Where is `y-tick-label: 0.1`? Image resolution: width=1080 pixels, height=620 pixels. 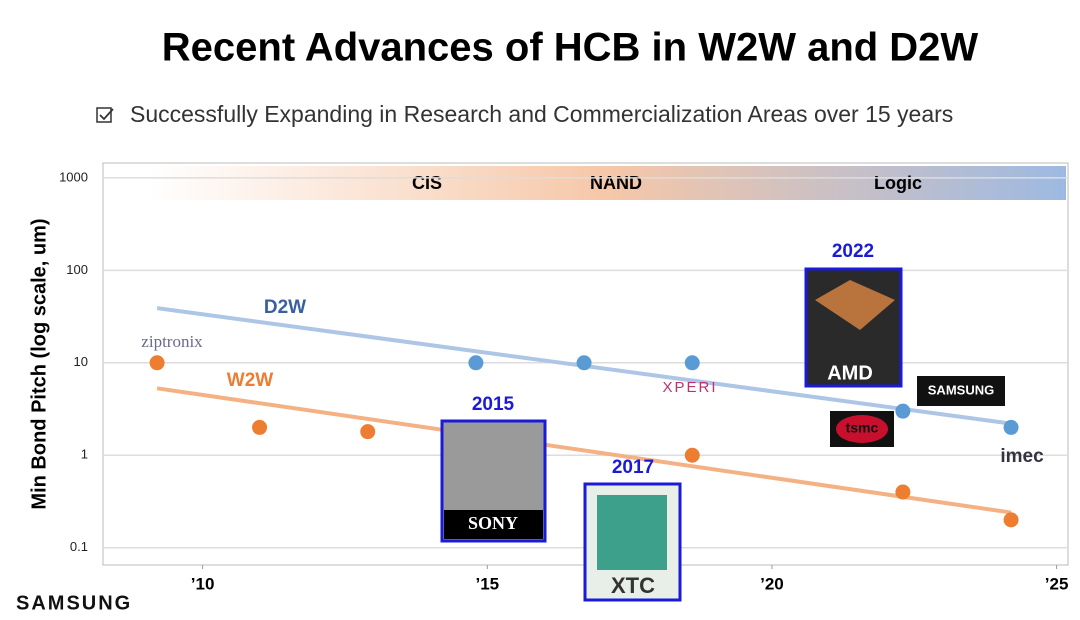
y-tick-label: 0.1 is located at coordinates (79, 546).